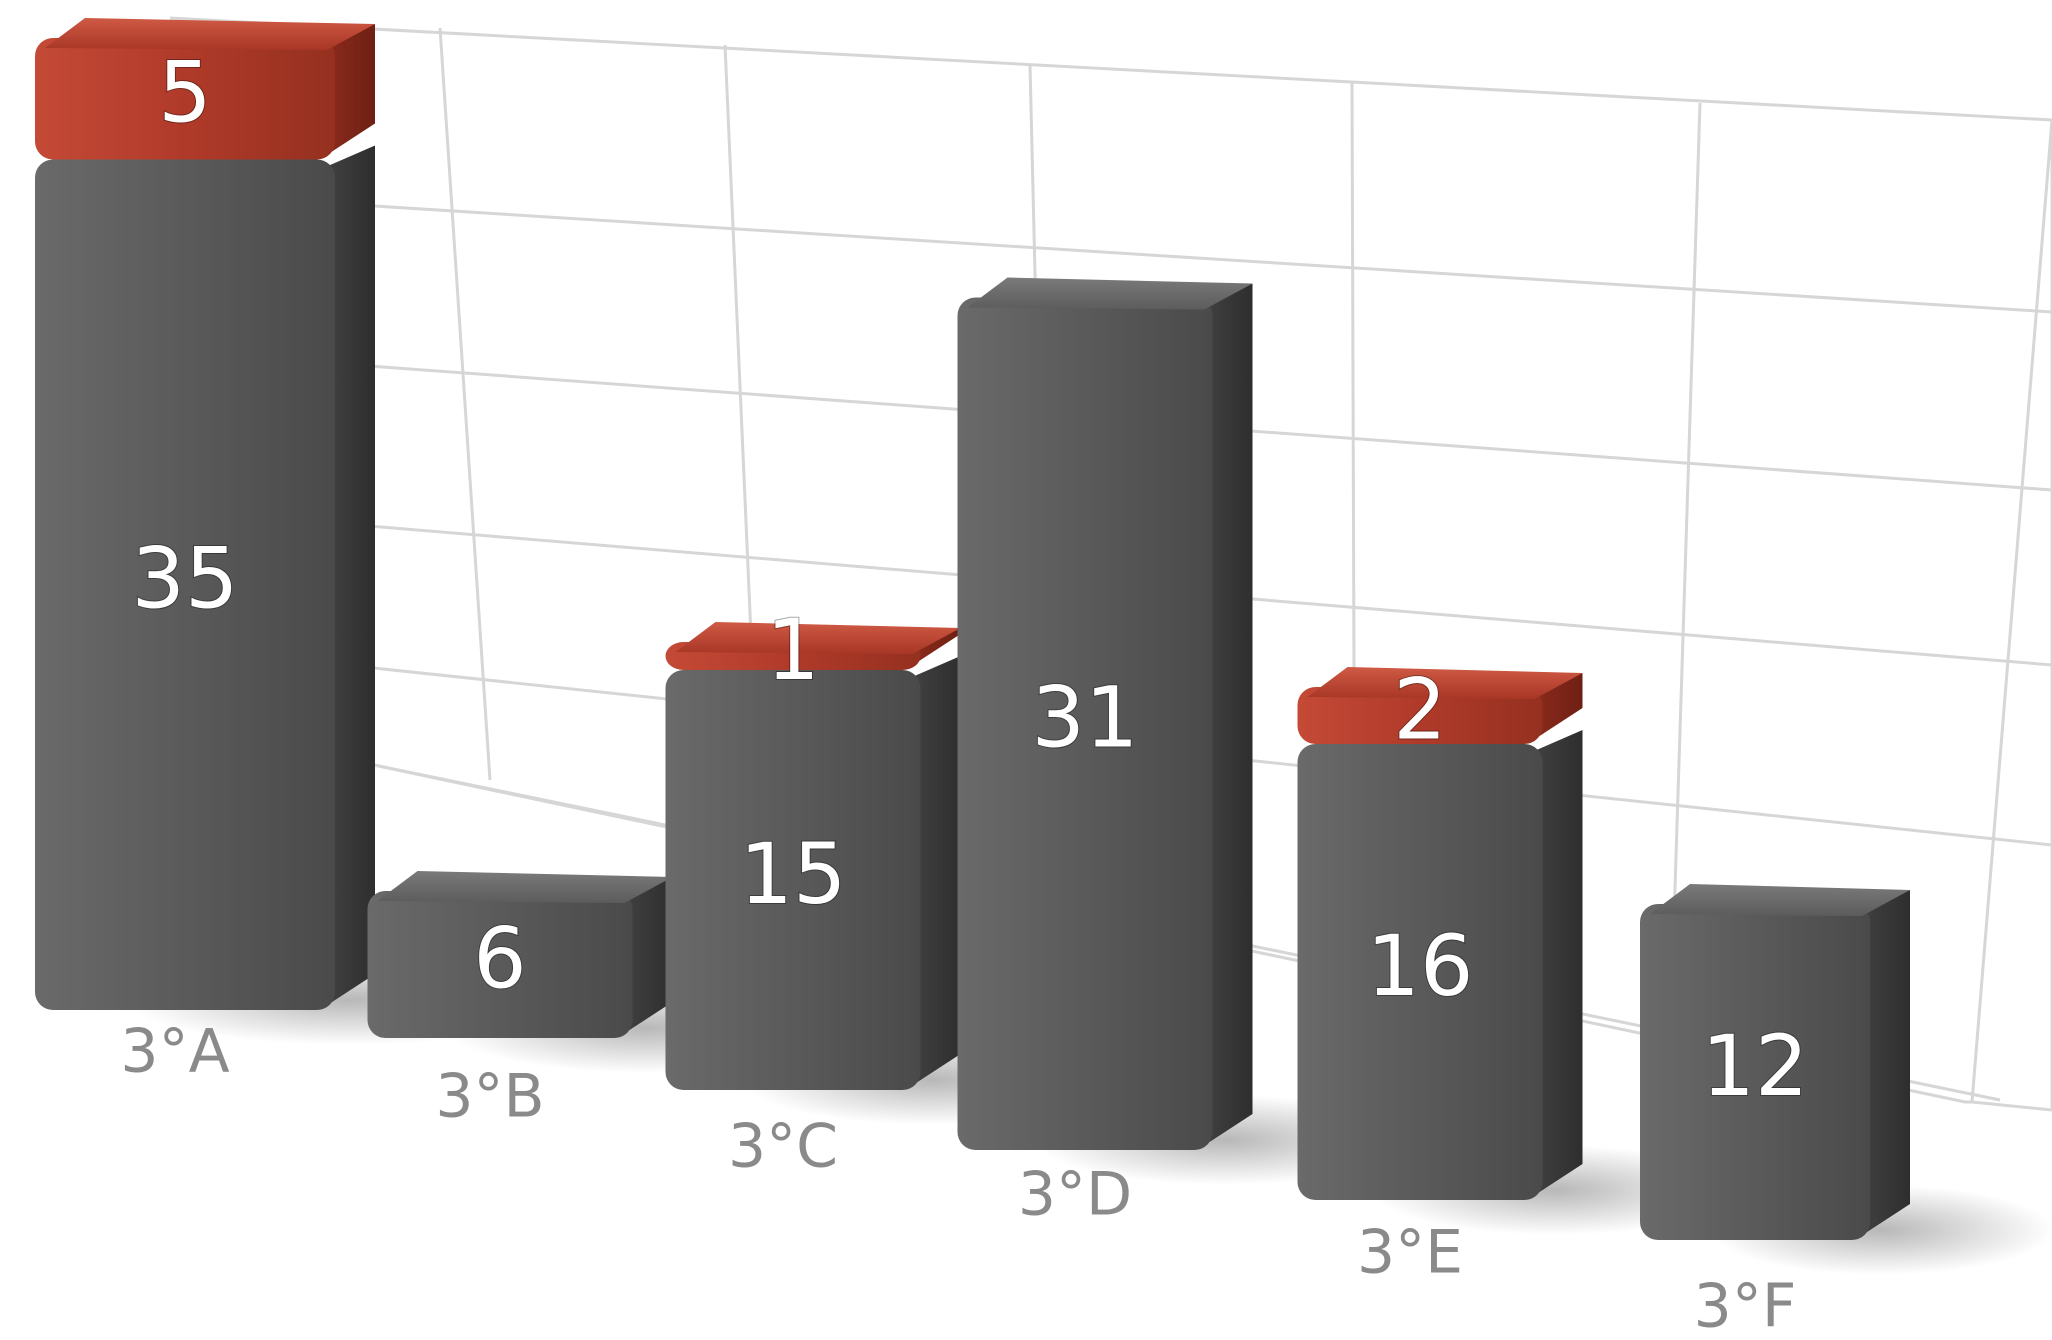  What do you see at coordinates (783, 1147) in the screenshot?
I see `category-tick-label: 3°C` at bounding box center [783, 1147].